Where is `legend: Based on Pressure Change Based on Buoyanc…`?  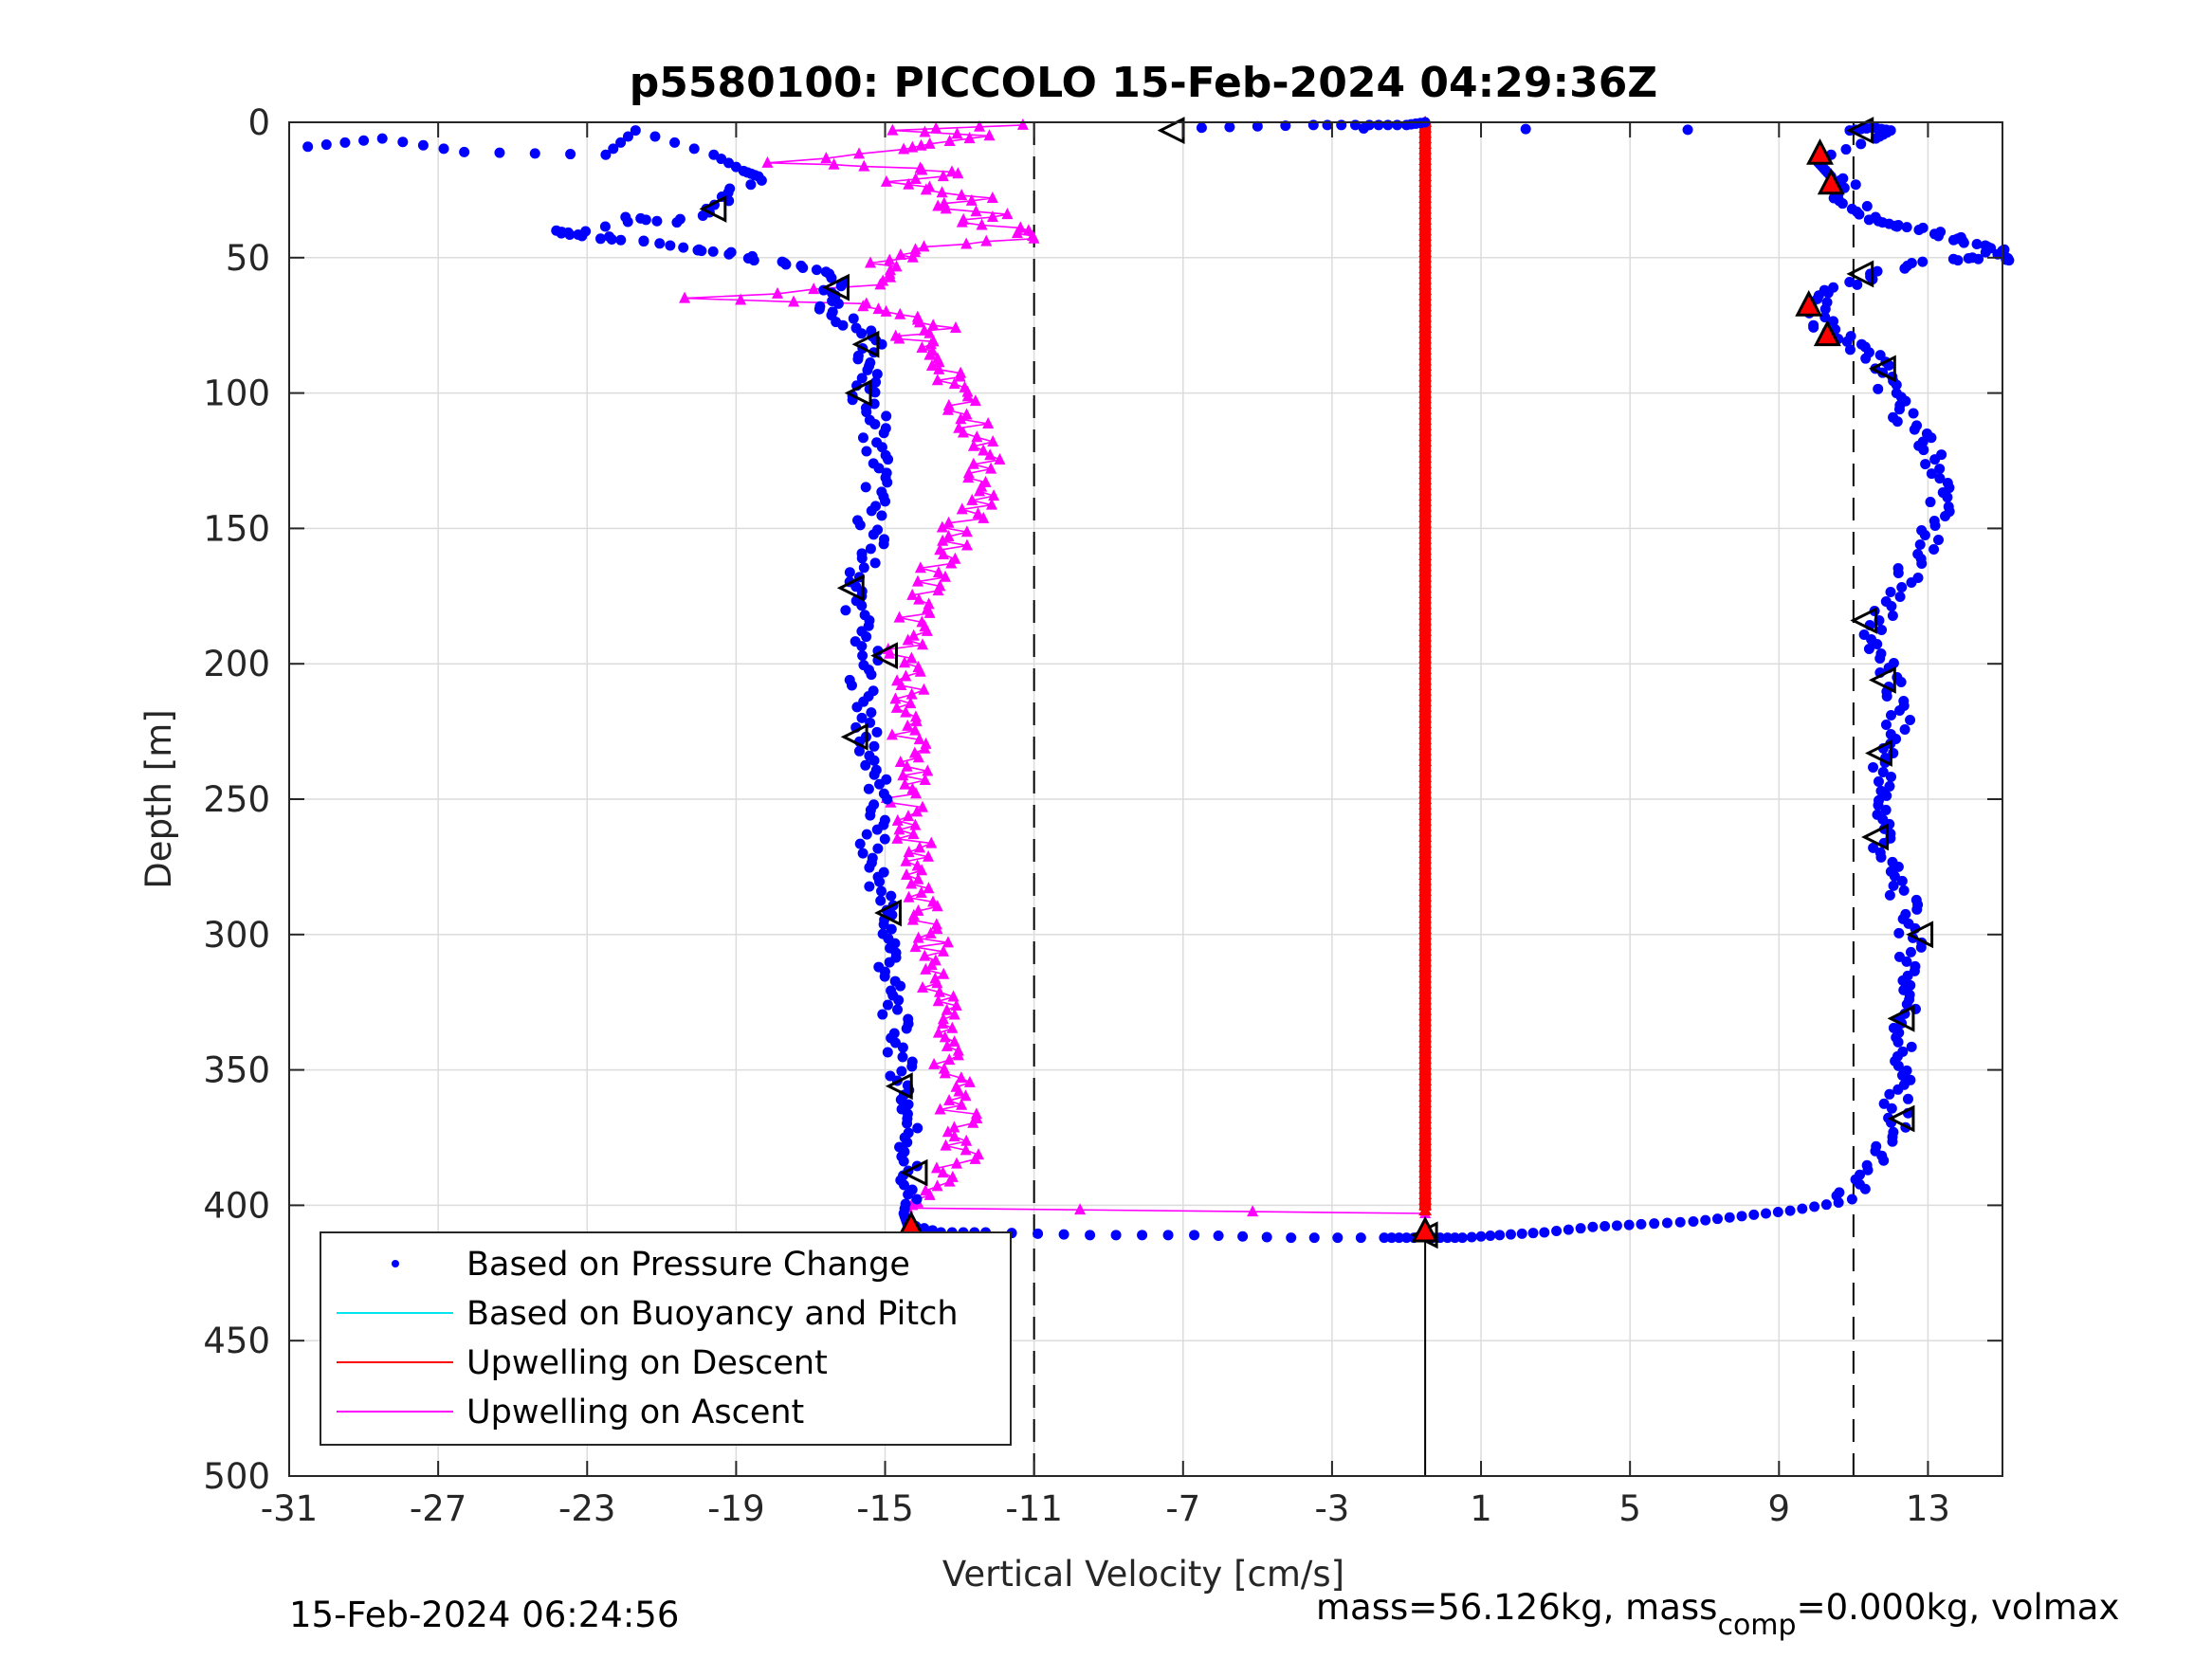
legend: Based on Pressure Change Based on Buoyanc… is located at coordinates (666, 1338).